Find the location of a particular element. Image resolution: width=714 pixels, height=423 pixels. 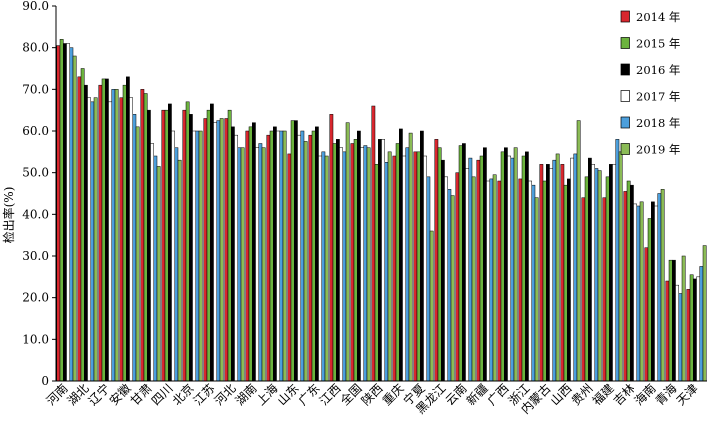

y-axis-ticks: 0 10.0 20.0 30.0 40.0 50.0 60.0 70.0 80.0 90.0 is located at coordinates (39, 194).